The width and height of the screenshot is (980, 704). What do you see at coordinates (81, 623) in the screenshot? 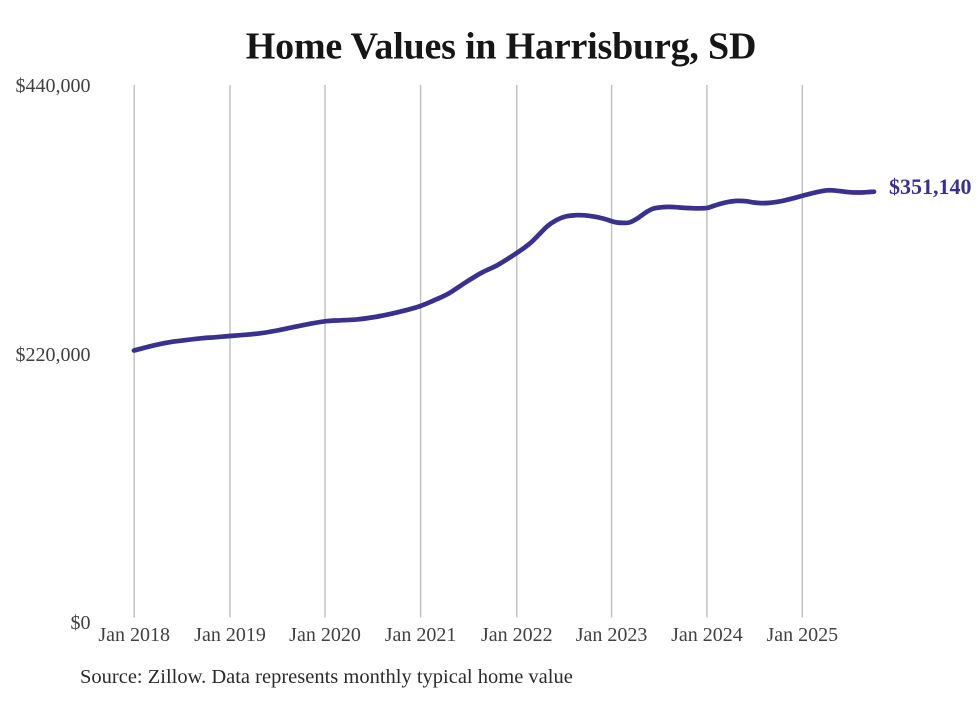
I see `svg-text: $0` at bounding box center [81, 623].